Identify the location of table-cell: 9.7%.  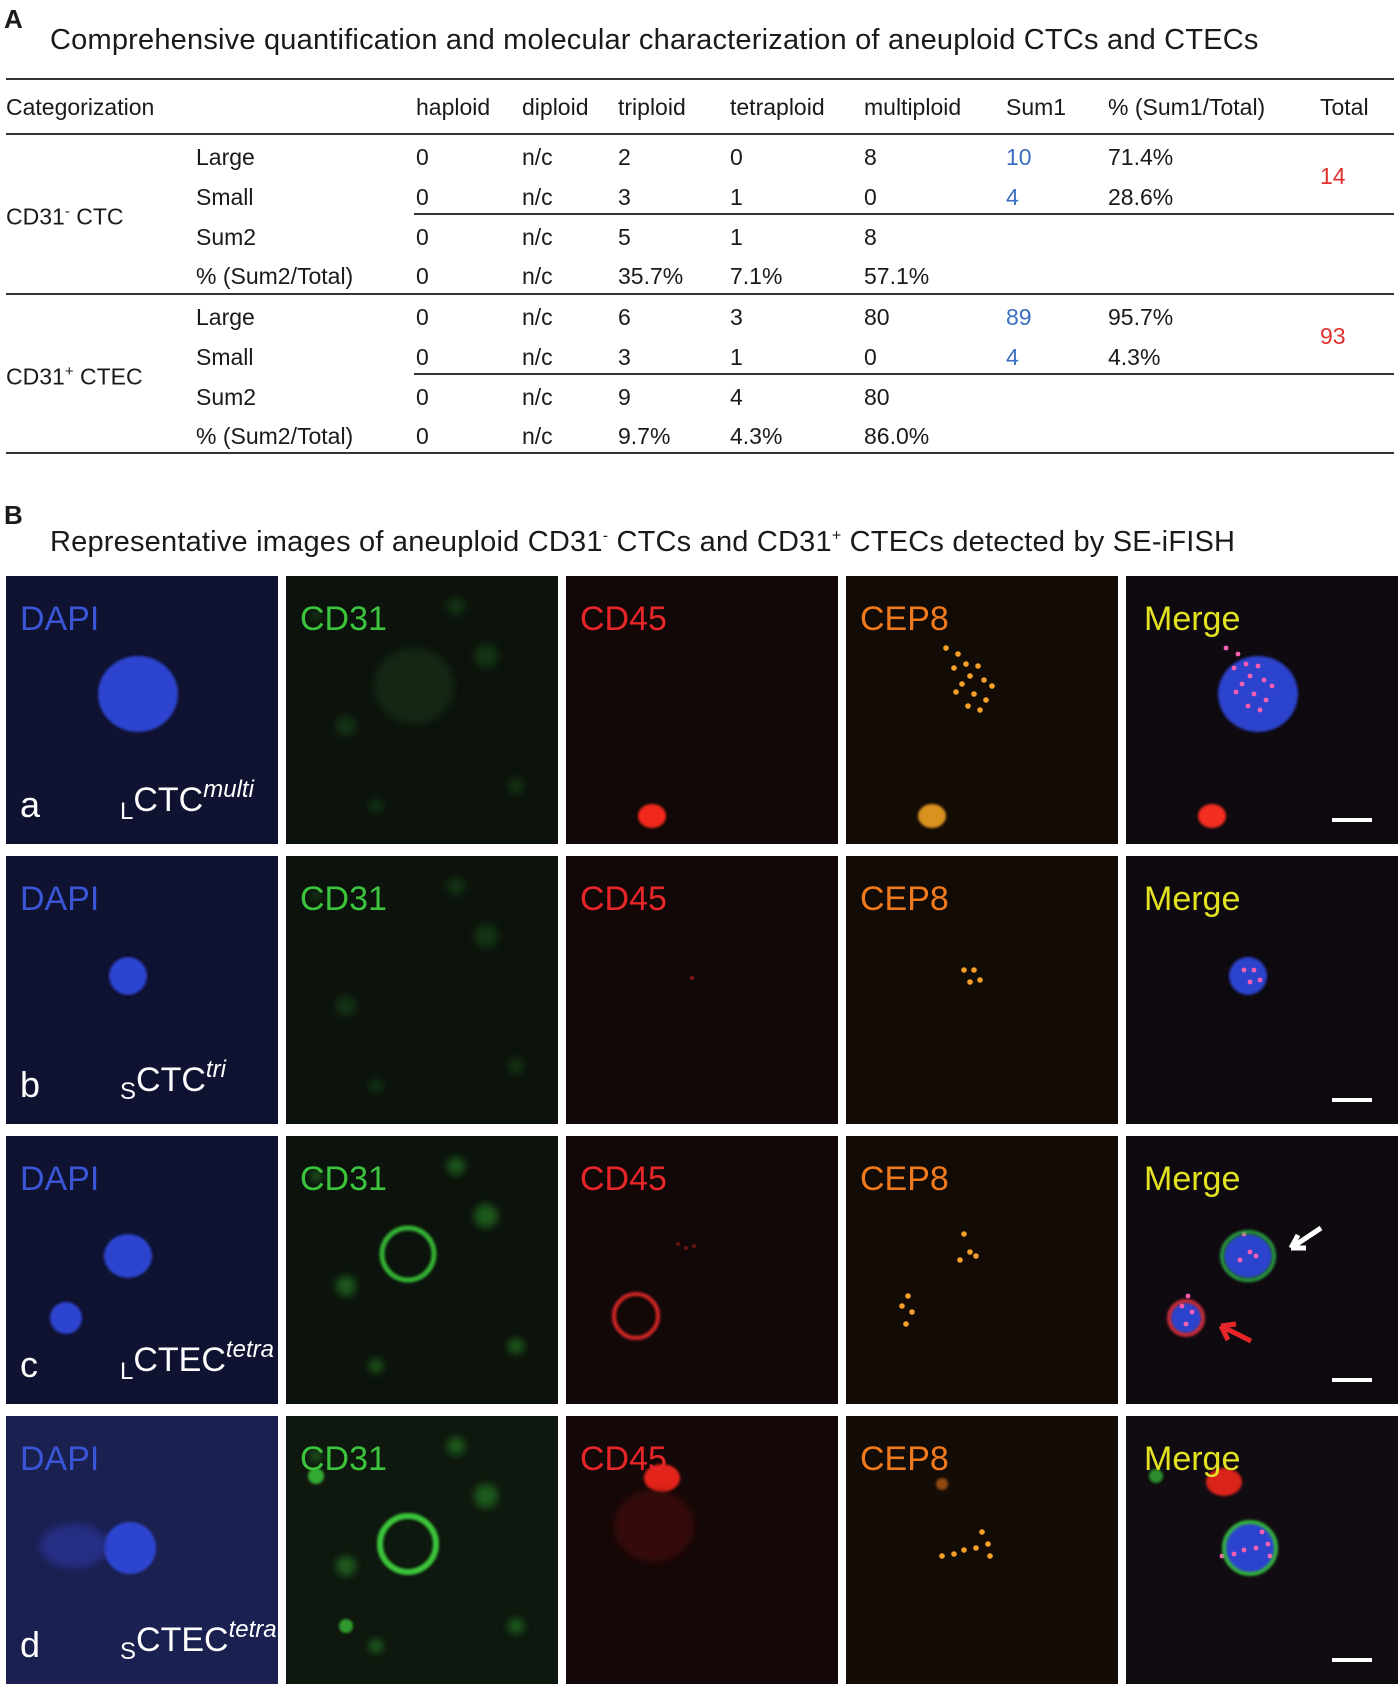
(644, 436).